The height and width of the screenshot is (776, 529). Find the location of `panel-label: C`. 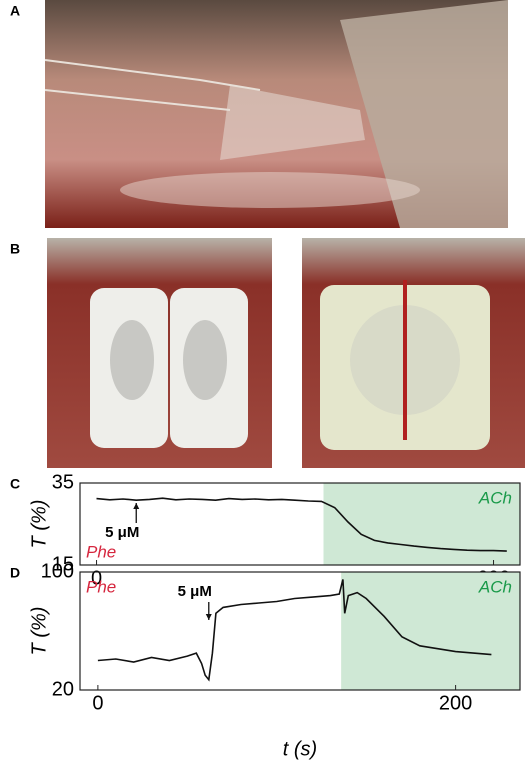

panel-label: C is located at coordinates (15, 484).